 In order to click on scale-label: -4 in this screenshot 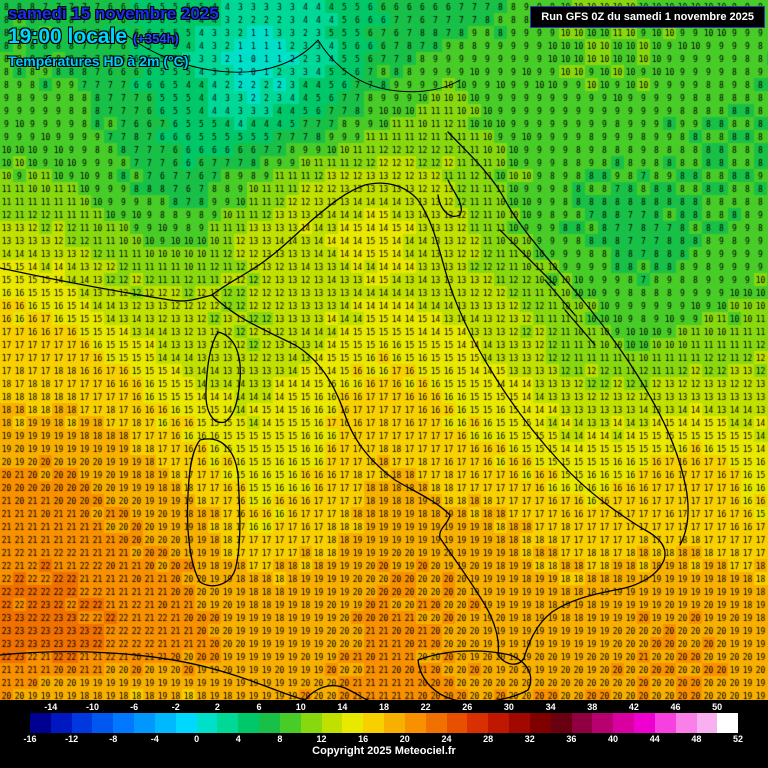, I will do `click(154, 739)`.